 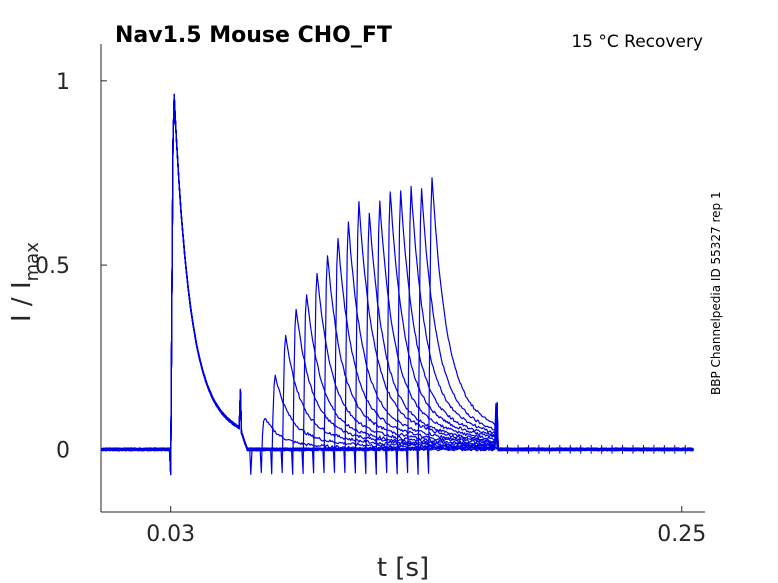 I want to click on y-axis-label: I / Imax, so click(x=25, y=282).